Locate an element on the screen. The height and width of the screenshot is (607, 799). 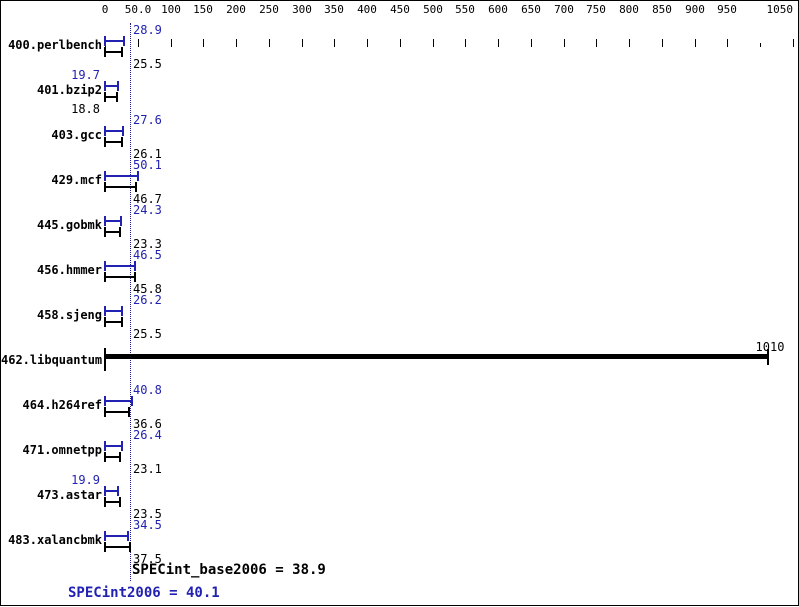
benchmark-name: 471.omnetpp is located at coordinates (62, 450).